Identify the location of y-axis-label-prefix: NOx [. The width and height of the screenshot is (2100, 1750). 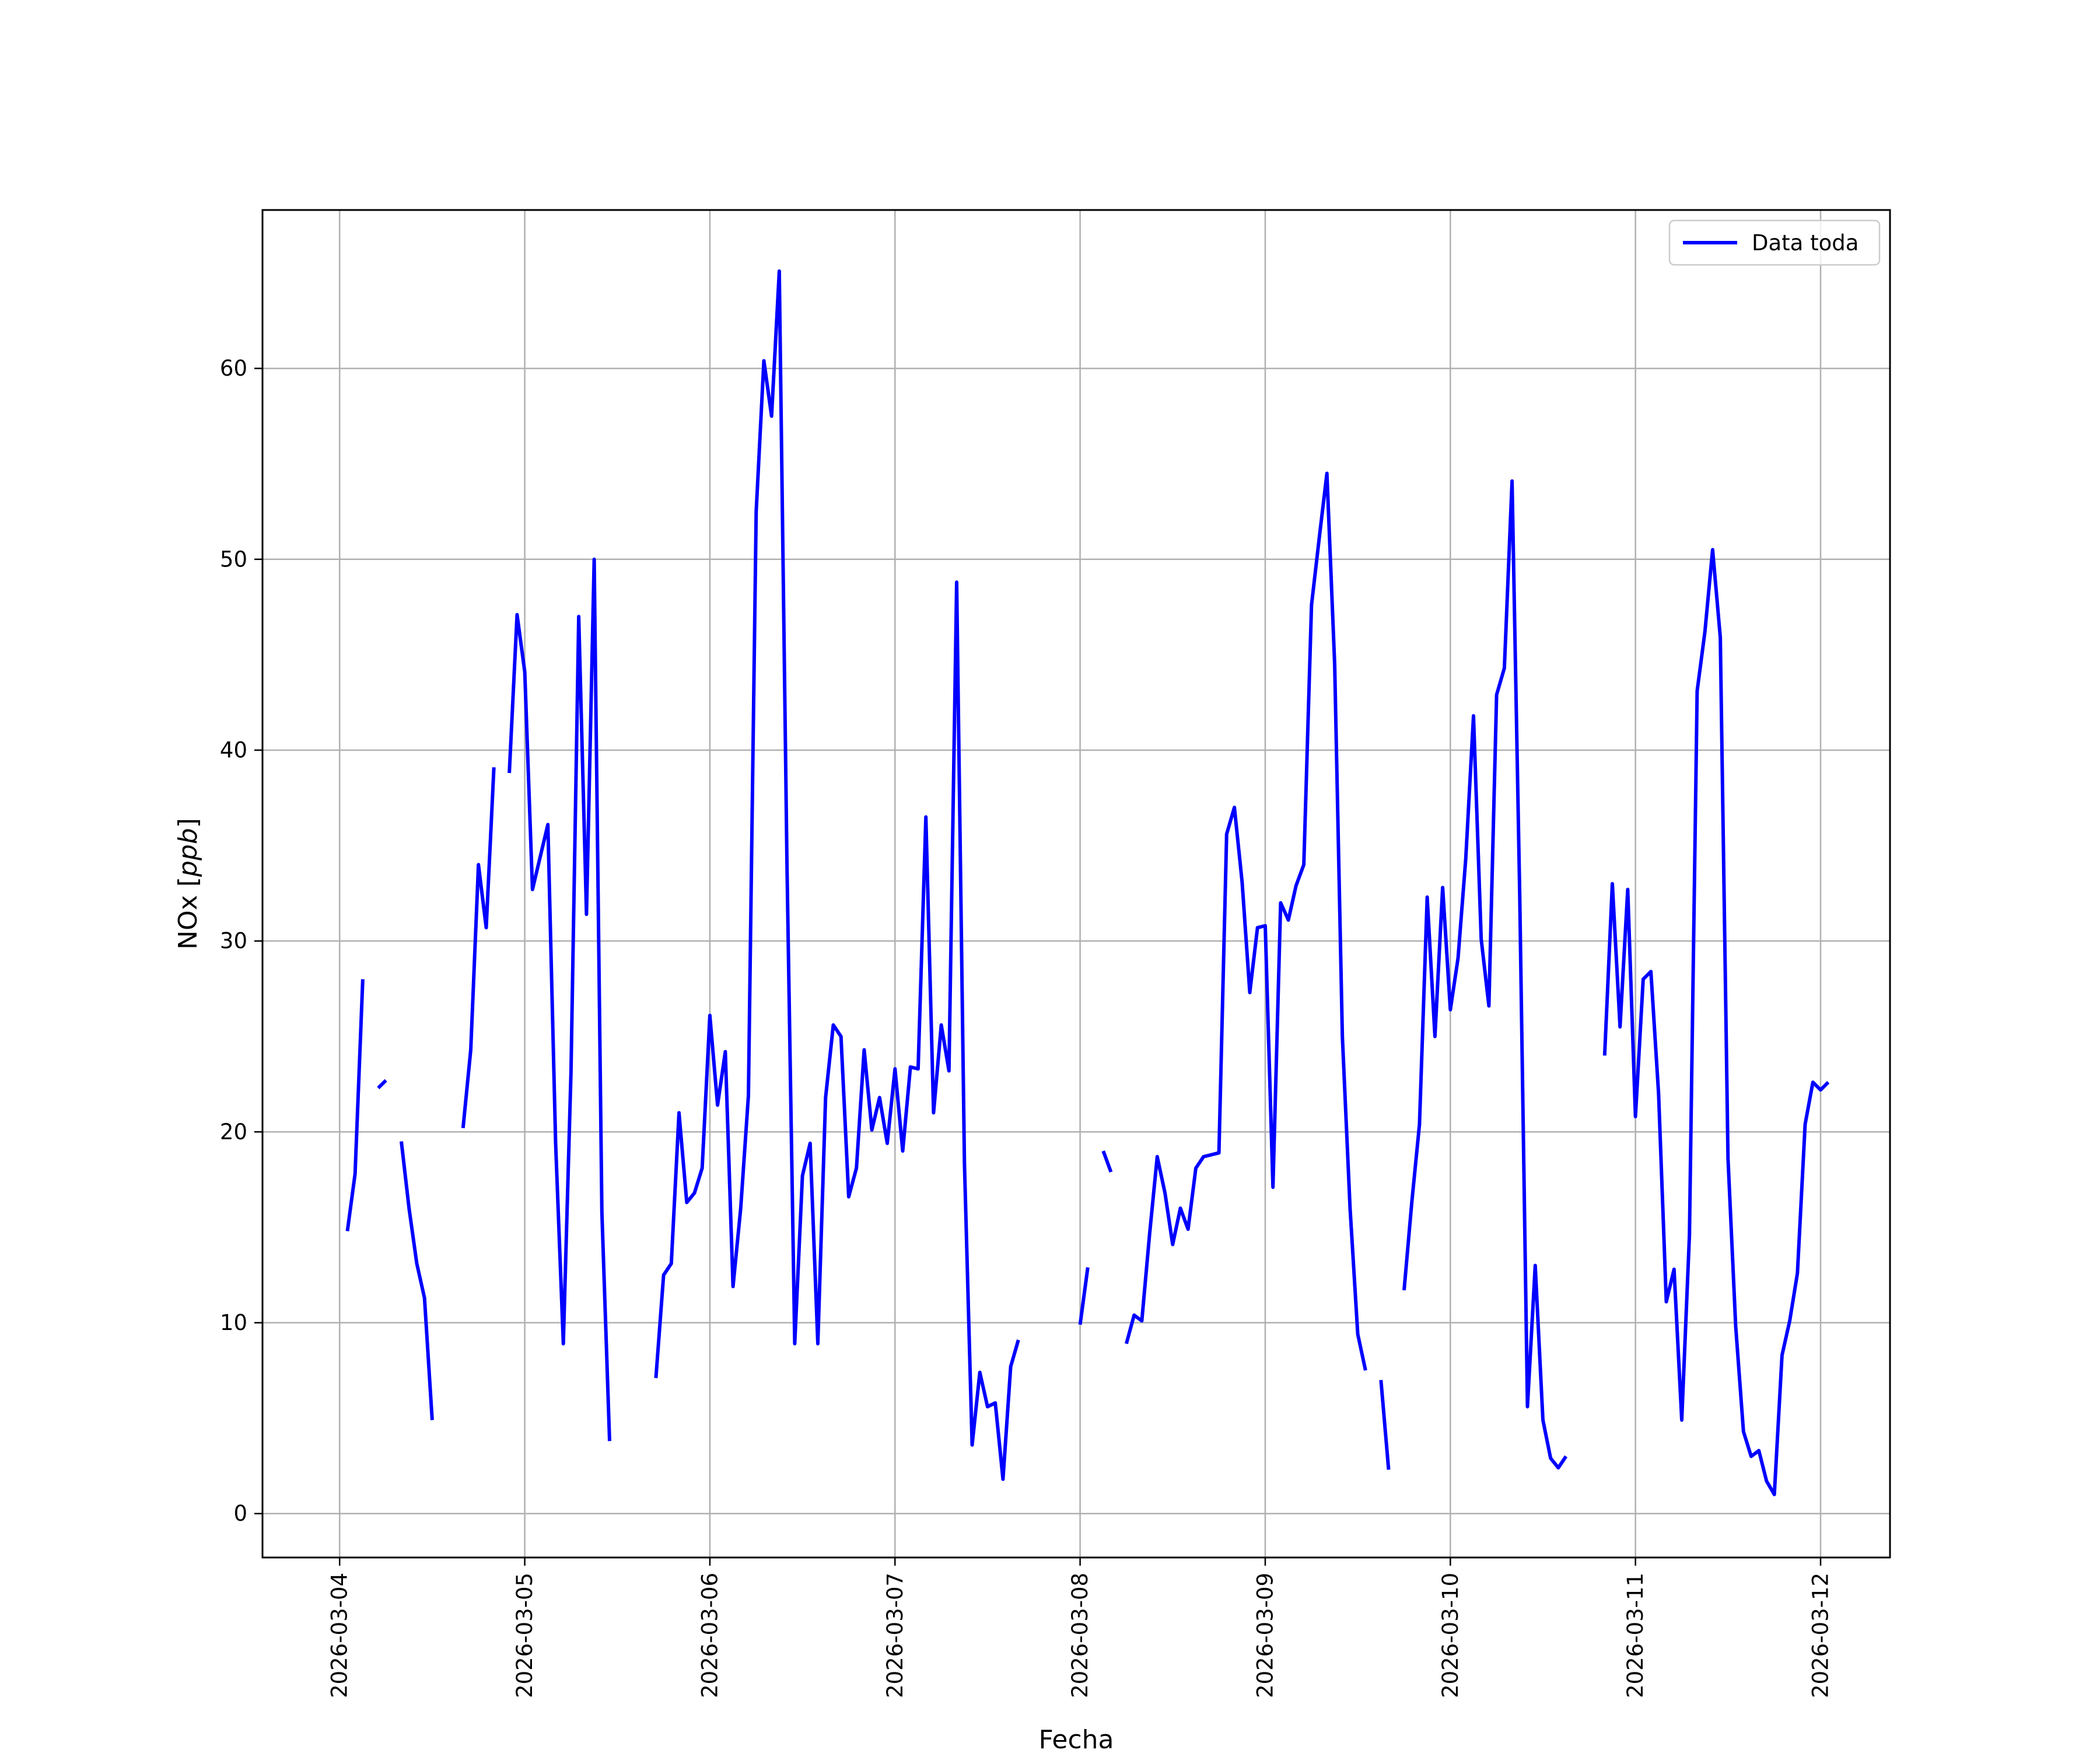
(188, 914).